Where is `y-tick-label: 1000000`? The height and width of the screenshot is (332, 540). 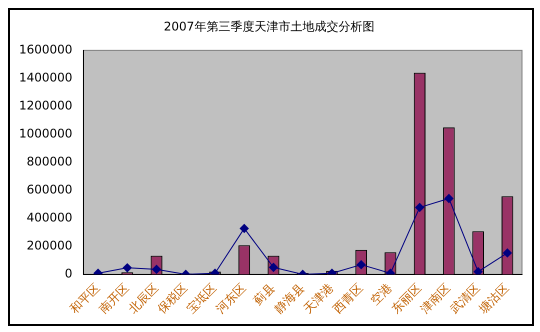 y-tick-label: 1000000 is located at coordinates (45, 133).